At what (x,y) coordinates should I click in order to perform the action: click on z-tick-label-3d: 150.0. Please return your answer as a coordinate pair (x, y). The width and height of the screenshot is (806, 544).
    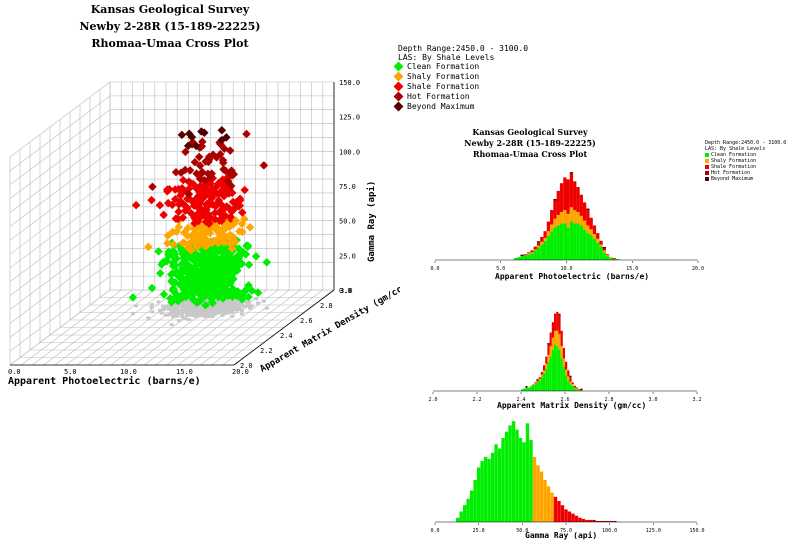
    Looking at the image, I should click on (349, 83).